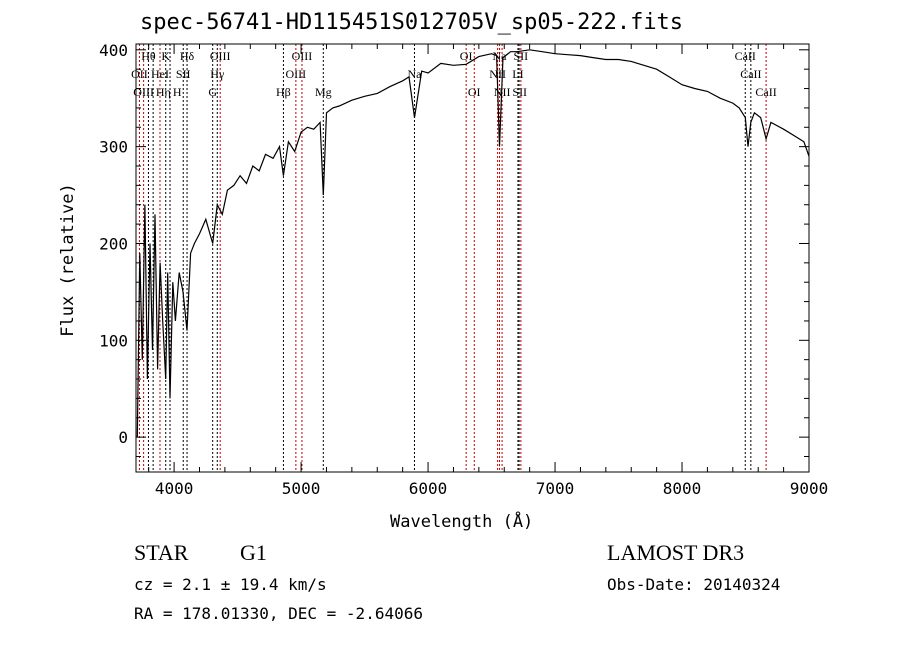 This screenshot has width=900, height=649. Describe the element at coordinates (113, 50) in the screenshot. I see `y-tick-label: 400` at that location.